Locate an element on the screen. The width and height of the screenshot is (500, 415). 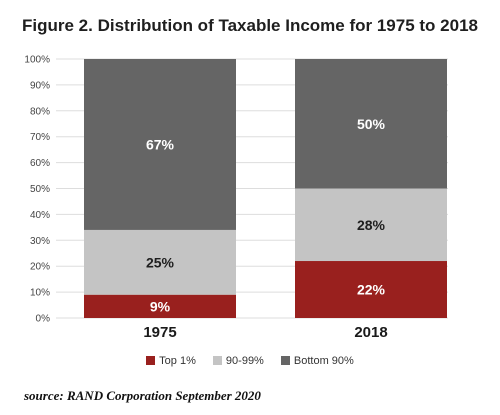
y-tick-label: 40% is located at coordinates (40, 215).